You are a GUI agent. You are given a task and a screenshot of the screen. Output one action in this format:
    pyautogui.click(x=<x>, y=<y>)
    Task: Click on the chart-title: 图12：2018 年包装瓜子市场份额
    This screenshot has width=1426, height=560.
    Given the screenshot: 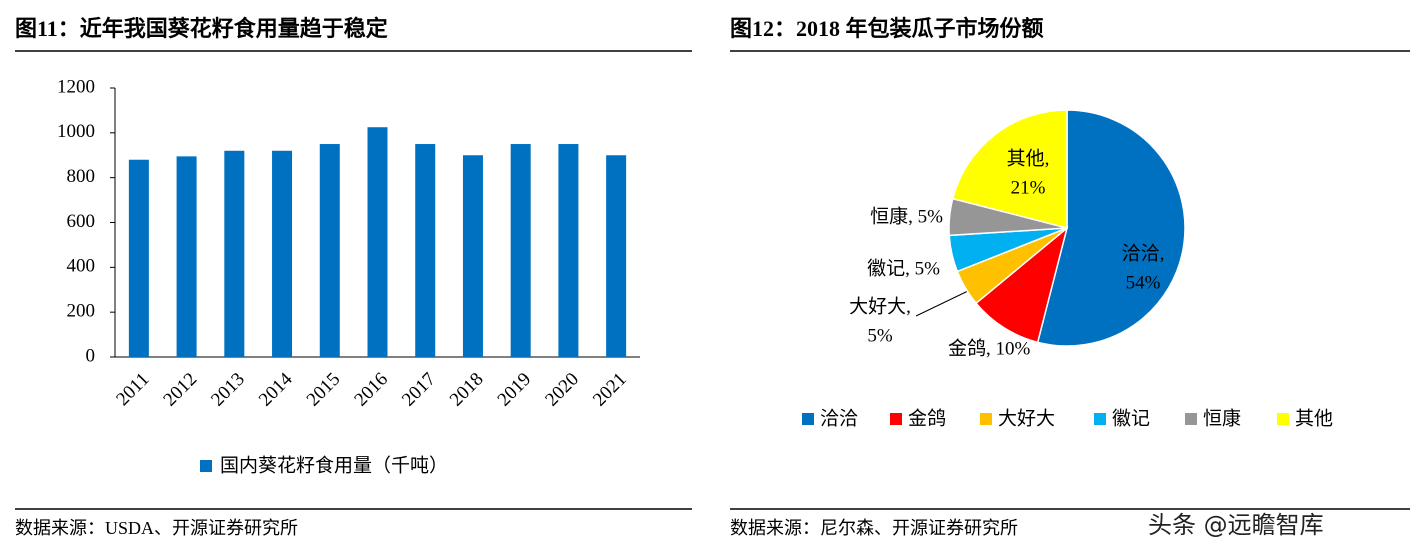 What is the action you would take?
    pyautogui.click(x=887, y=28)
    